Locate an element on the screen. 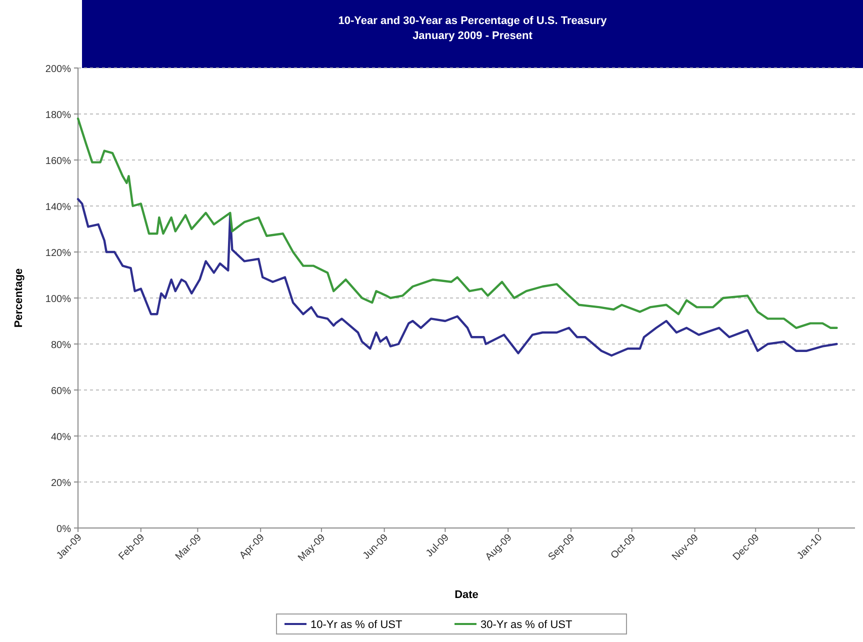 This screenshot has height=642, width=863. y-tick-label: 160% is located at coordinates (58, 161).